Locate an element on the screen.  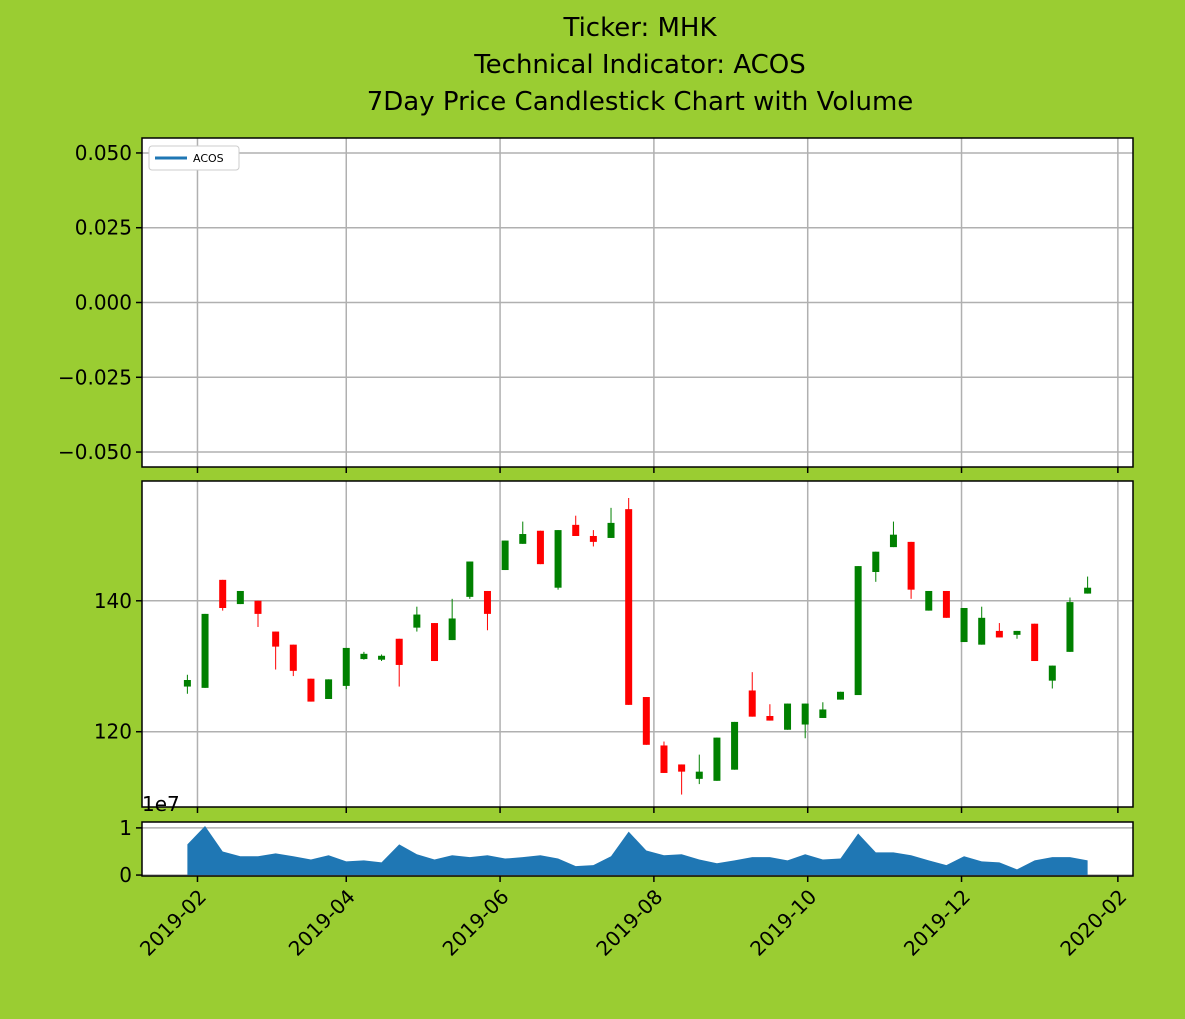
x-tick-label: 2019-02 is located at coordinates (173, 923).